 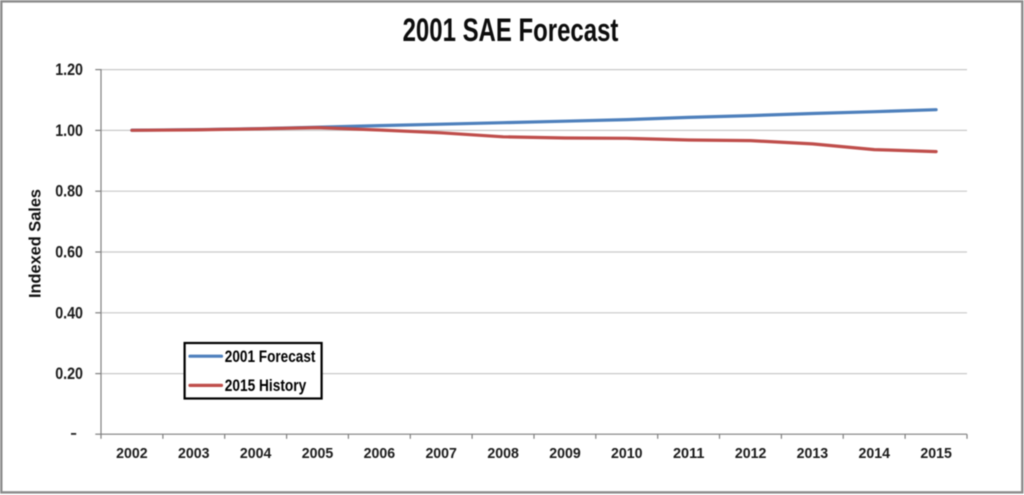 What do you see at coordinates (266, 386) in the screenshot?
I see `svg-text: 2015 History` at bounding box center [266, 386].